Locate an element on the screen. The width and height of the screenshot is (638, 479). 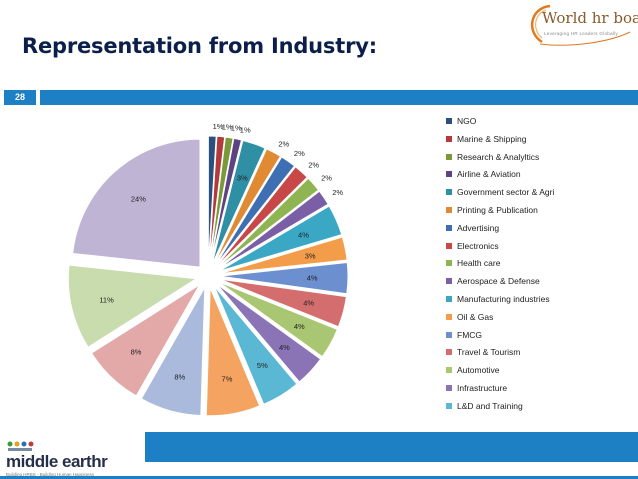
legend-label: FMCG is located at coordinates (470, 334).